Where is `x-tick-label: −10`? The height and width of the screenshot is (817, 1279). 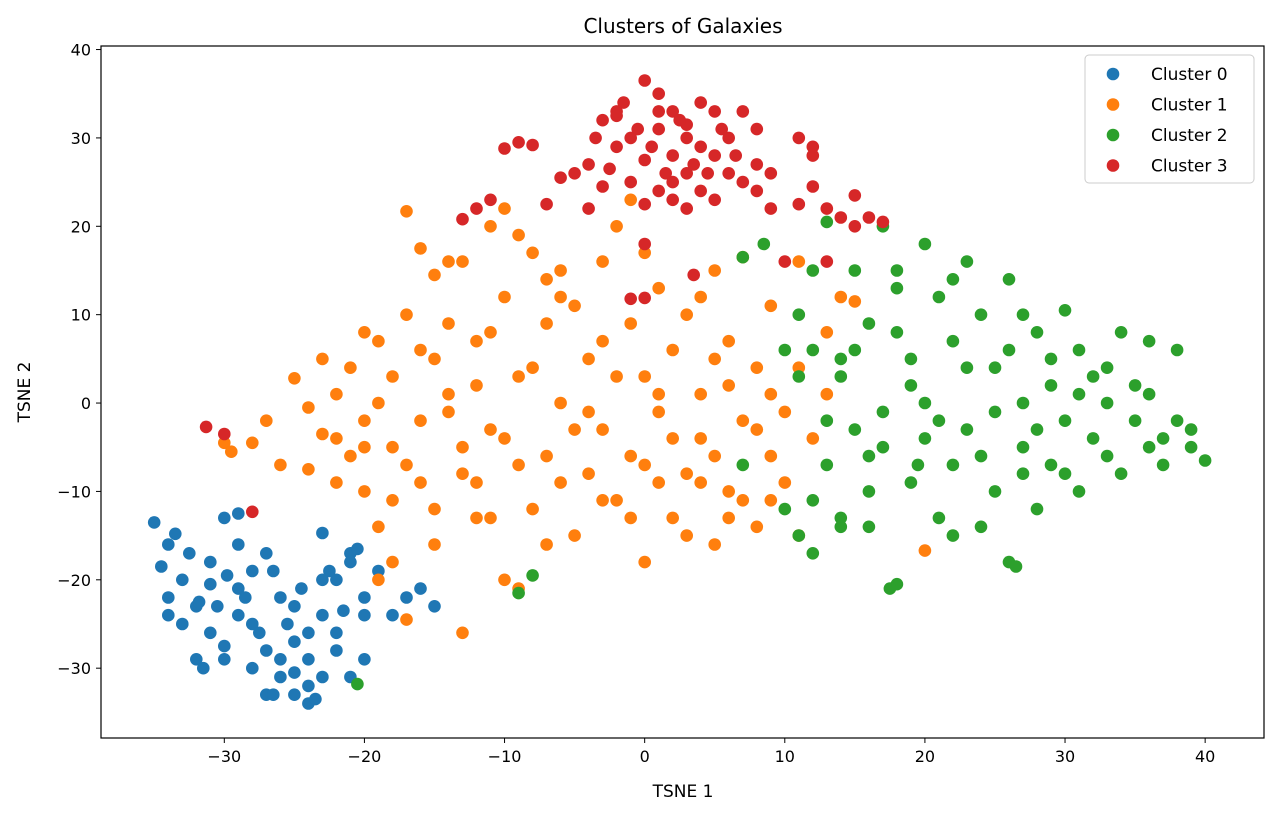 x-tick-label: −10 is located at coordinates (505, 756).